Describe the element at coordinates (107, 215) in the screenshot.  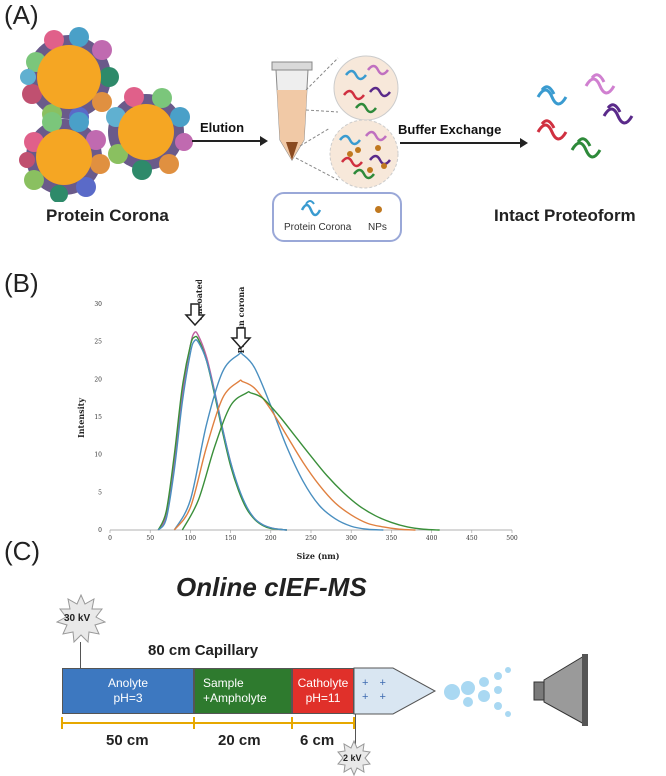
I see `protein-corona-label: Protein Corona` at that location.